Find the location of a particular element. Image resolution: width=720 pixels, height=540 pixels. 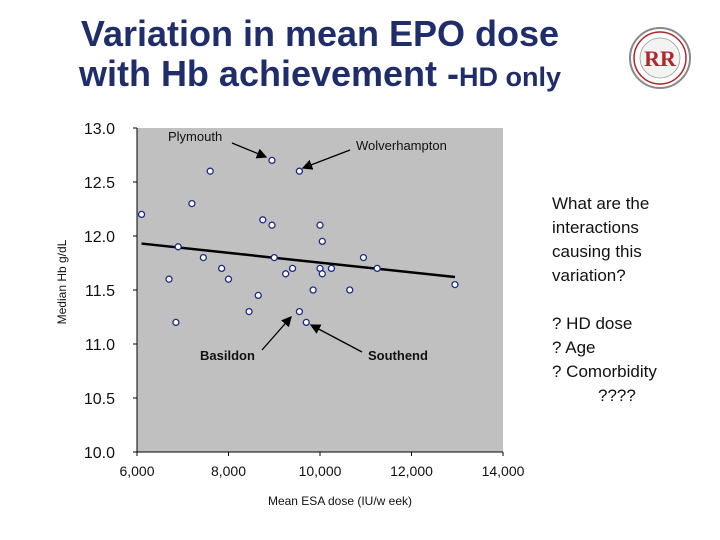

y-axis-label: Median Hb g/dL is located at coordinates (62, 281).